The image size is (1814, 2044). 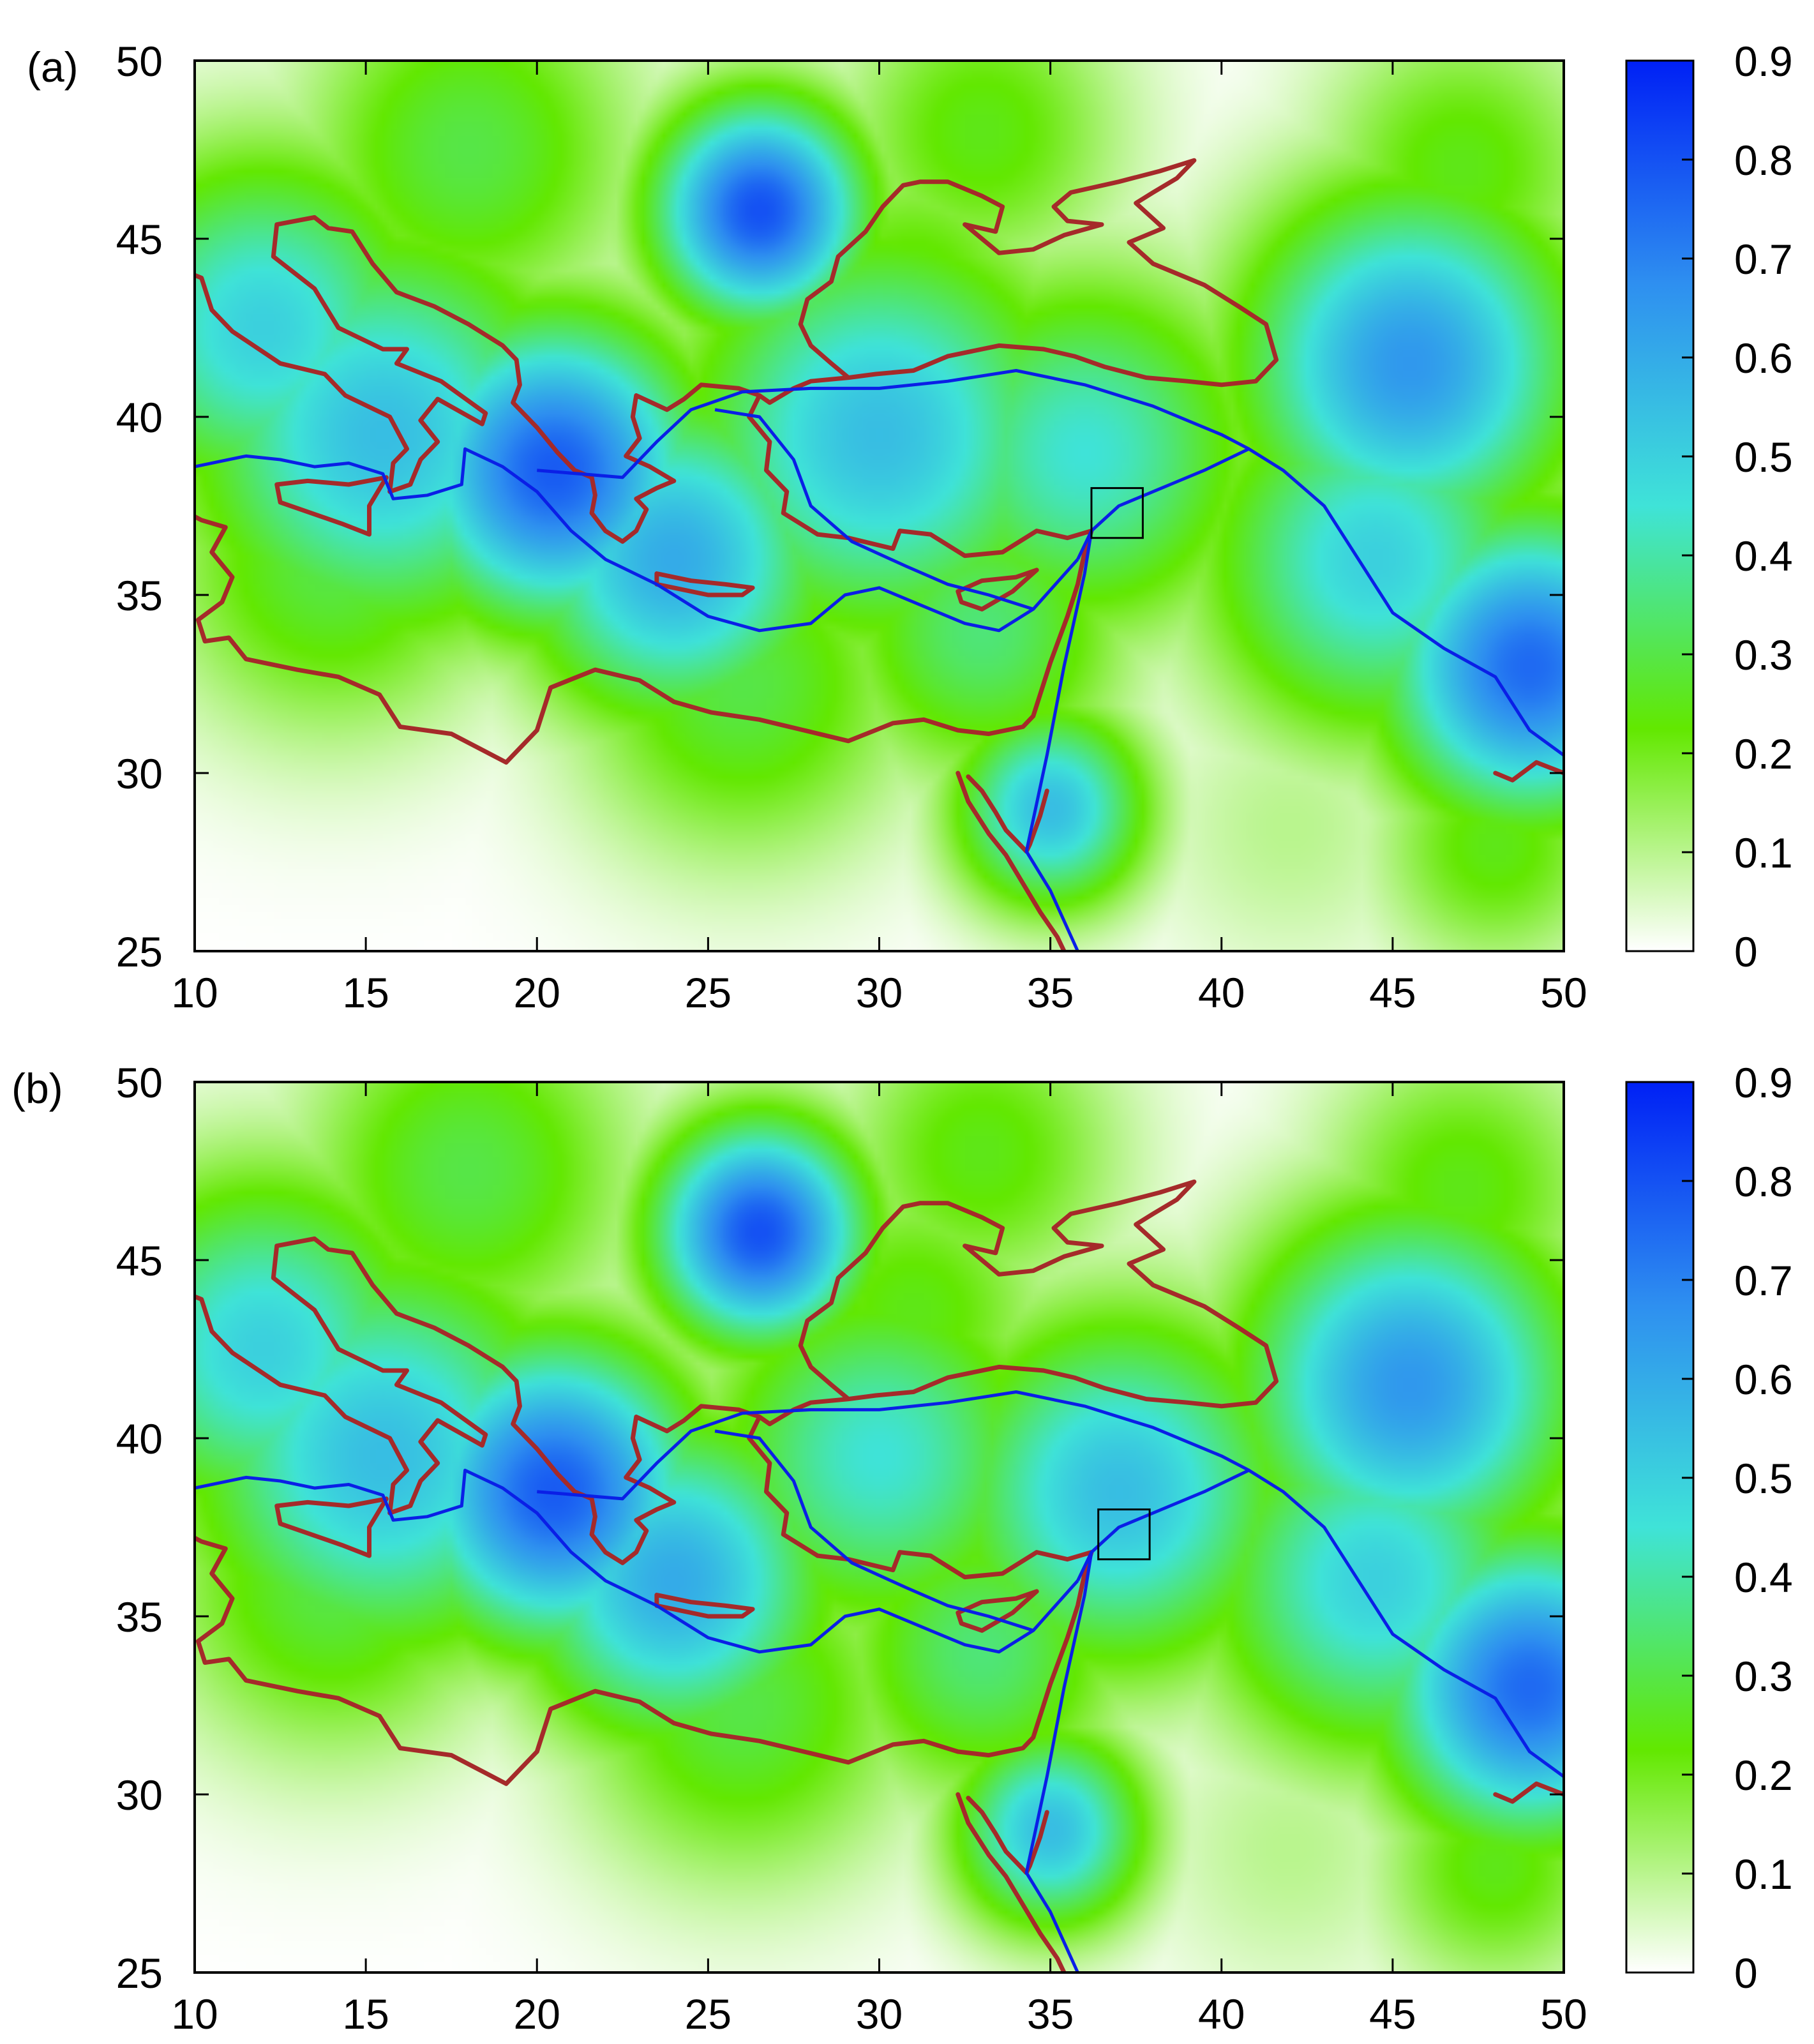 What do you see at coordinates (1709, 506) in the screenshot?
I see `panel-a-colorbar: 0 0.1 0.2 0.3 0.4 0.5 0.6 0.7 0.8 0.9` at bounding box center [1709, 506].